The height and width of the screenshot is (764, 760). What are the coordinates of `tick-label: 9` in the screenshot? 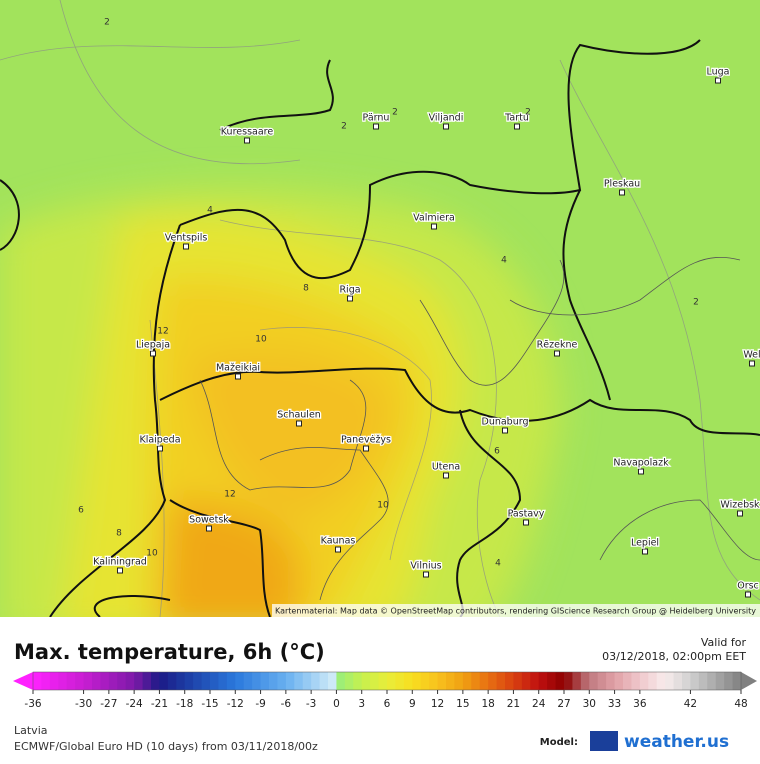 It's located at (412, 704).